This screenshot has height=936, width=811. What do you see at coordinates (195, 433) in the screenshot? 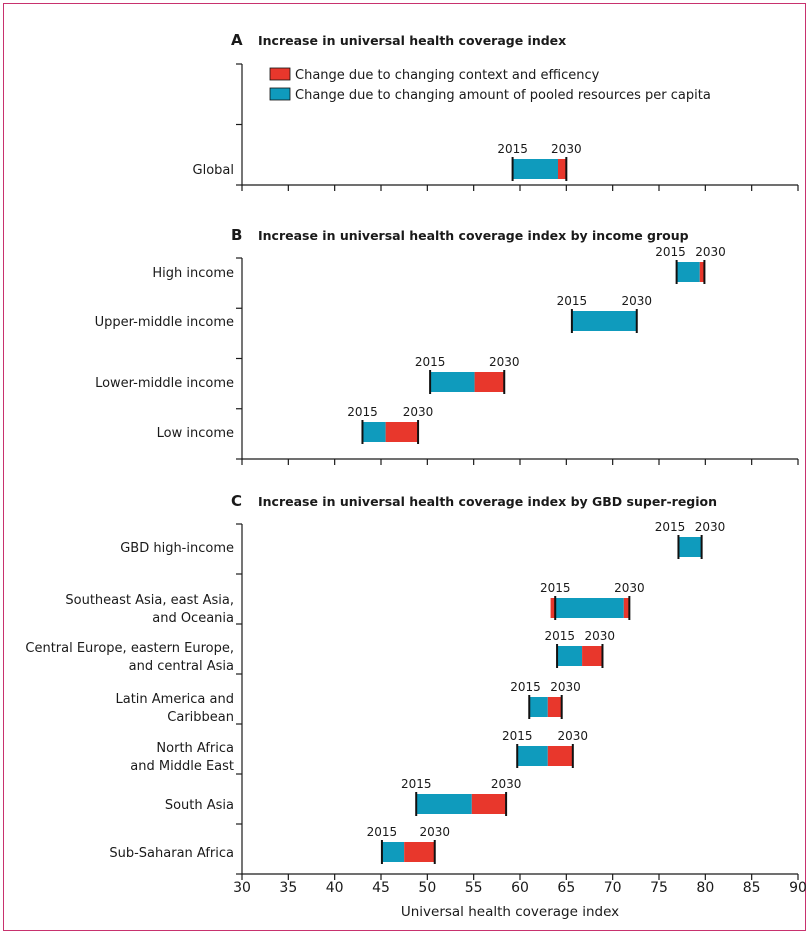
I see `category-label: Low income` at bounding box center [195, 433].